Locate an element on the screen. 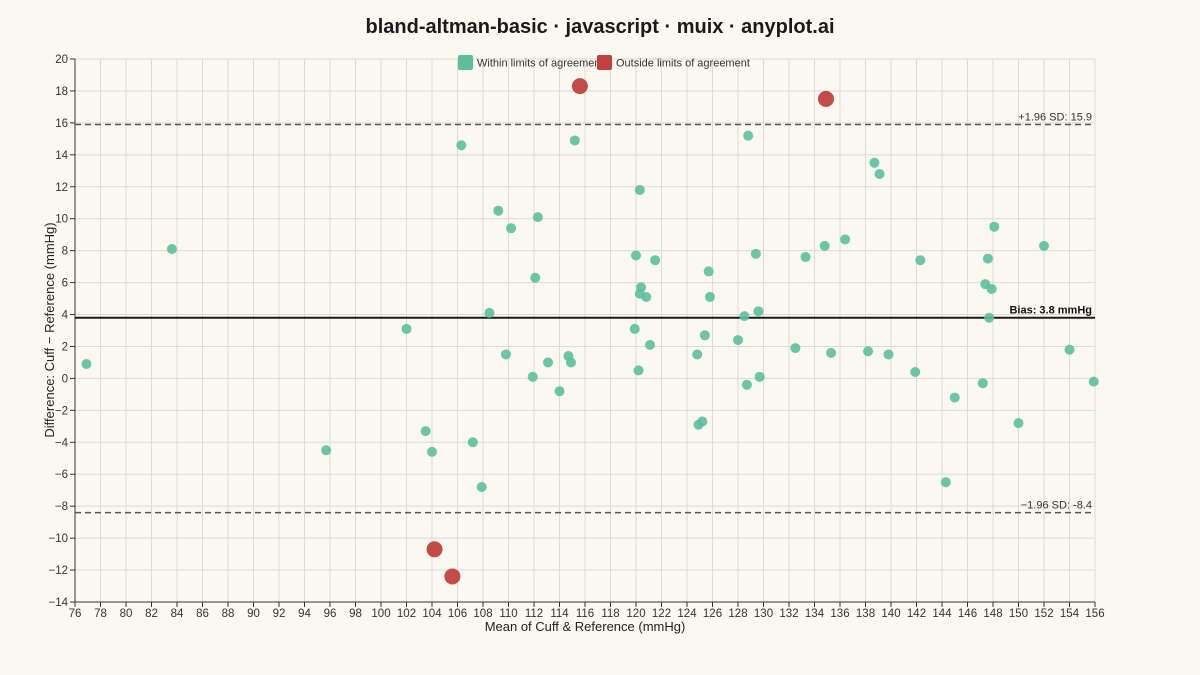  x-tick-label: 124 is located at coordinates (687, 614).